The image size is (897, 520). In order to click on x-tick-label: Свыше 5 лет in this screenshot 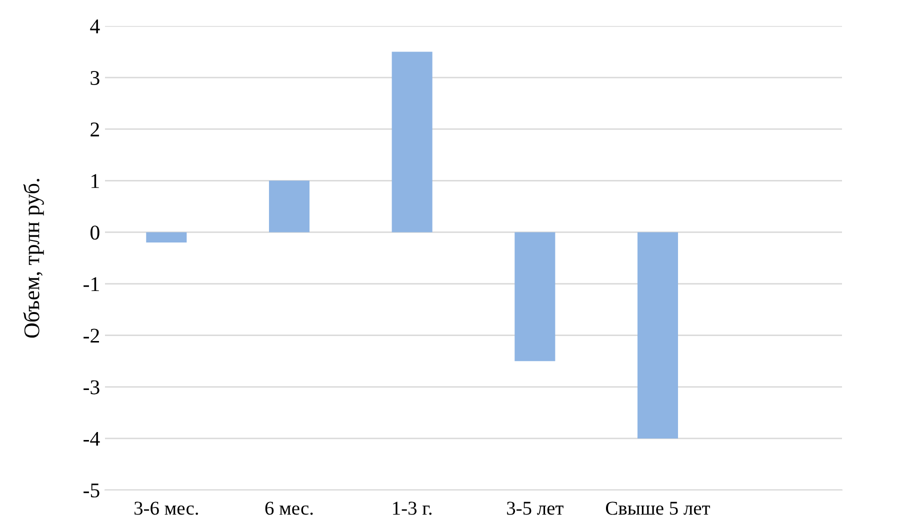, I will do `click(658, 508)`.